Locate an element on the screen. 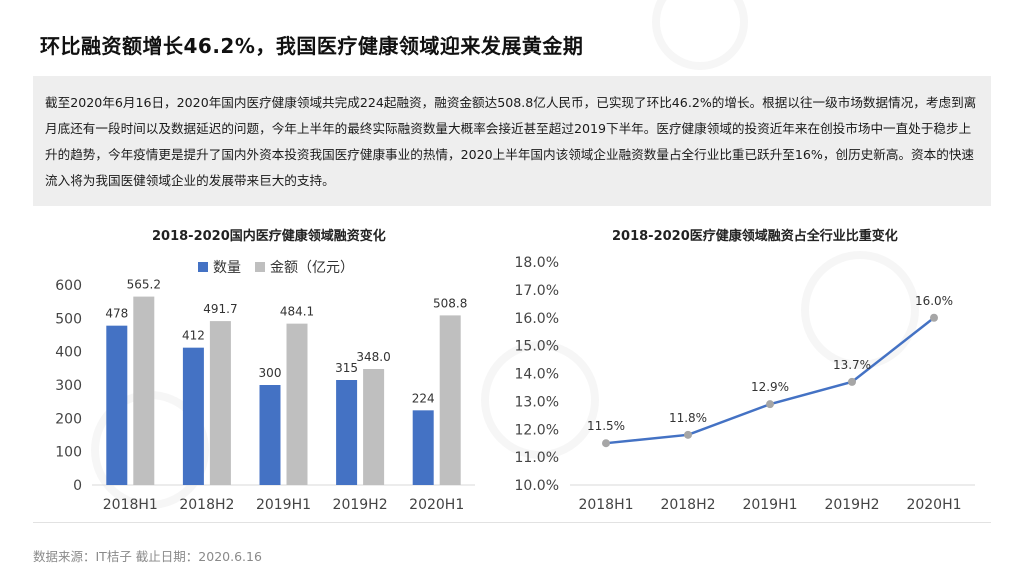  y-tick-label: 400 is located at coordinates (68, 353).